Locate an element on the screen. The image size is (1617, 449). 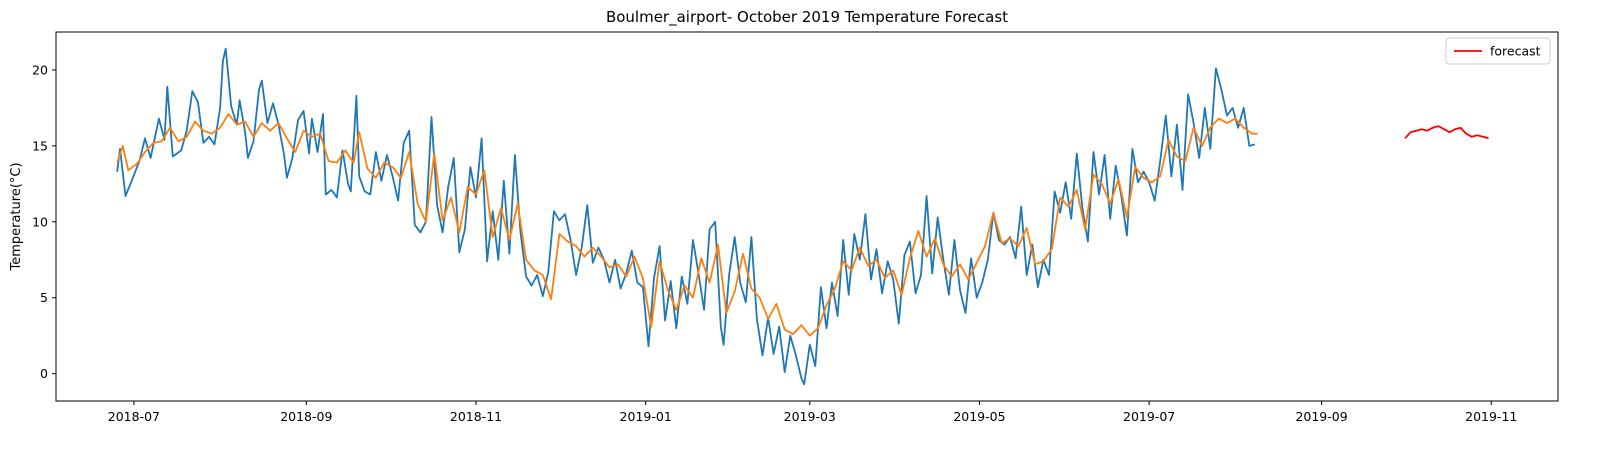
x-tick-label: 2018-07 is located at coordinates (134, 416).